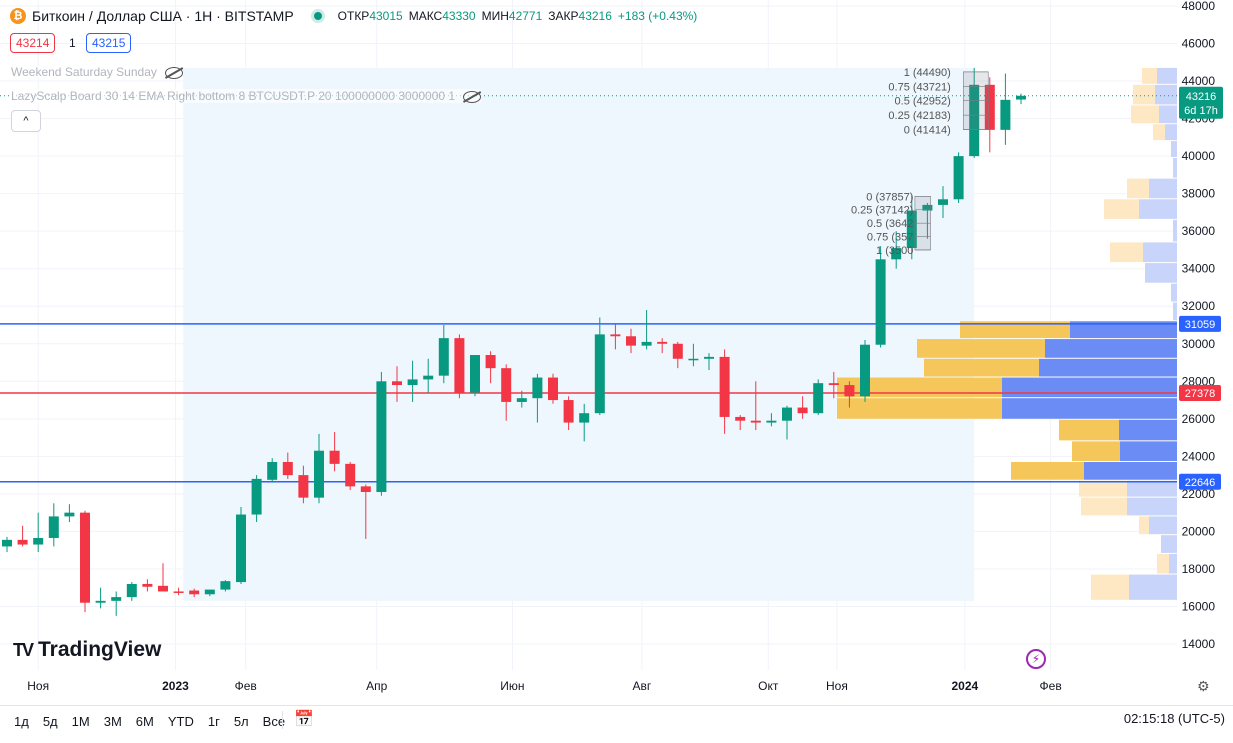 The image size is (1233, 743). What do you see at coordinates (282, 720) in the screenshot?
I see `toolbar-divider` at bounding box center [282, 720].